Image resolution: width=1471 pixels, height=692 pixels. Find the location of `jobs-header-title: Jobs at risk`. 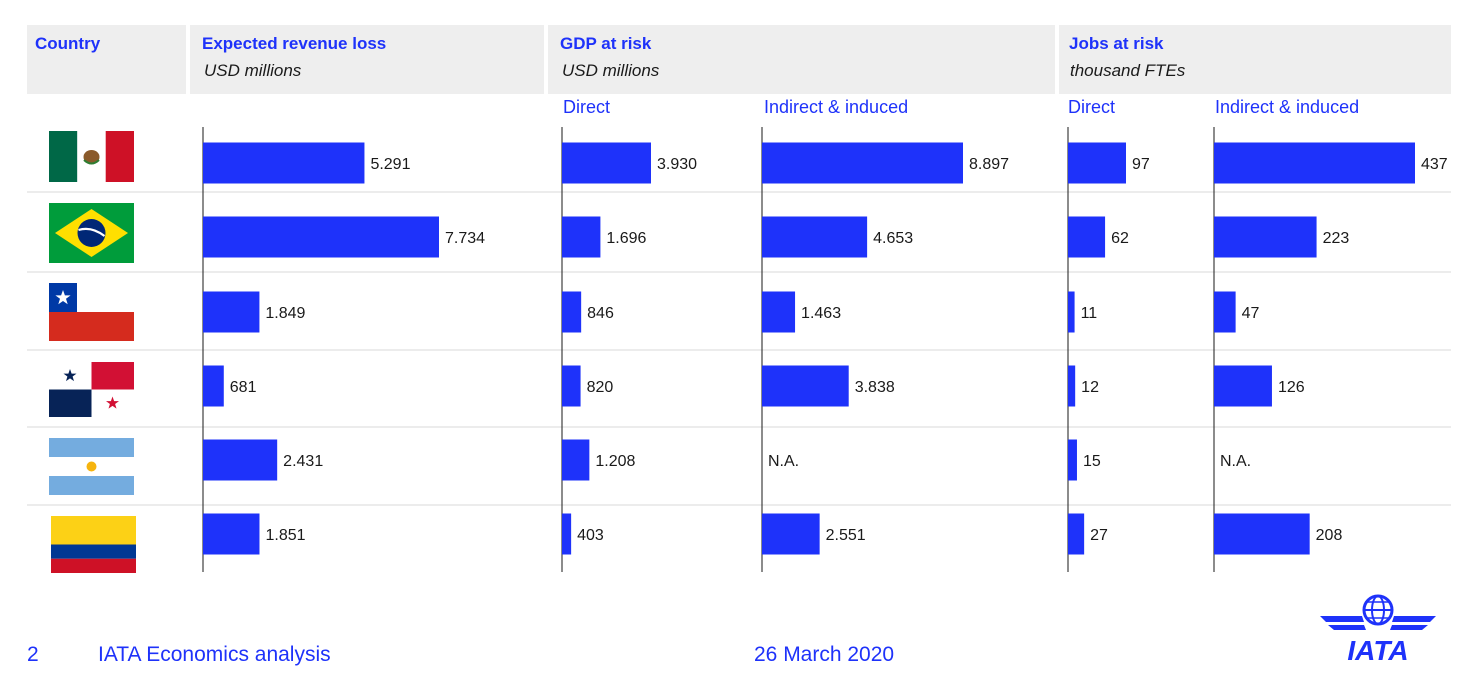

jobs-header-title: Jobs at risk is located at coordinates (1116, 43).